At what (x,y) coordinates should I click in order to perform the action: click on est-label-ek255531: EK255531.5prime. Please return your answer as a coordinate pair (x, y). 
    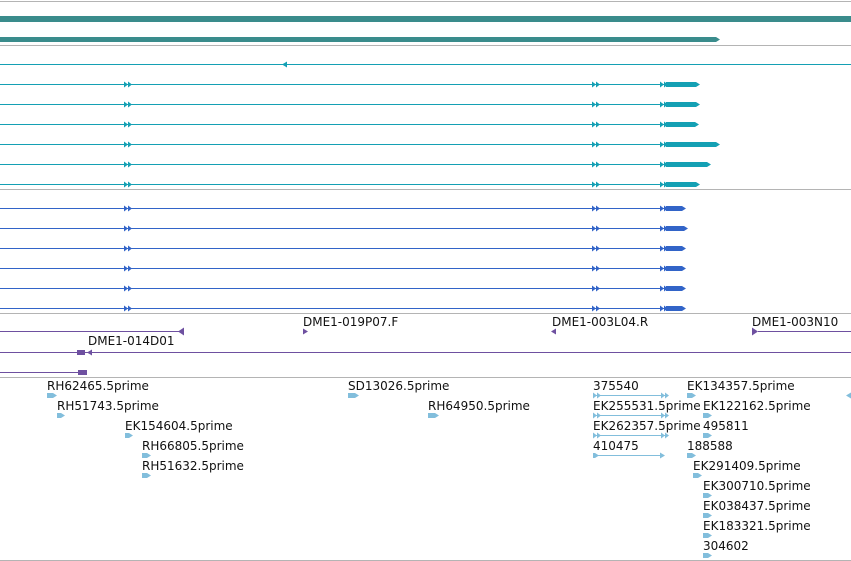
    Looking at the image, I should click on (647, 406).